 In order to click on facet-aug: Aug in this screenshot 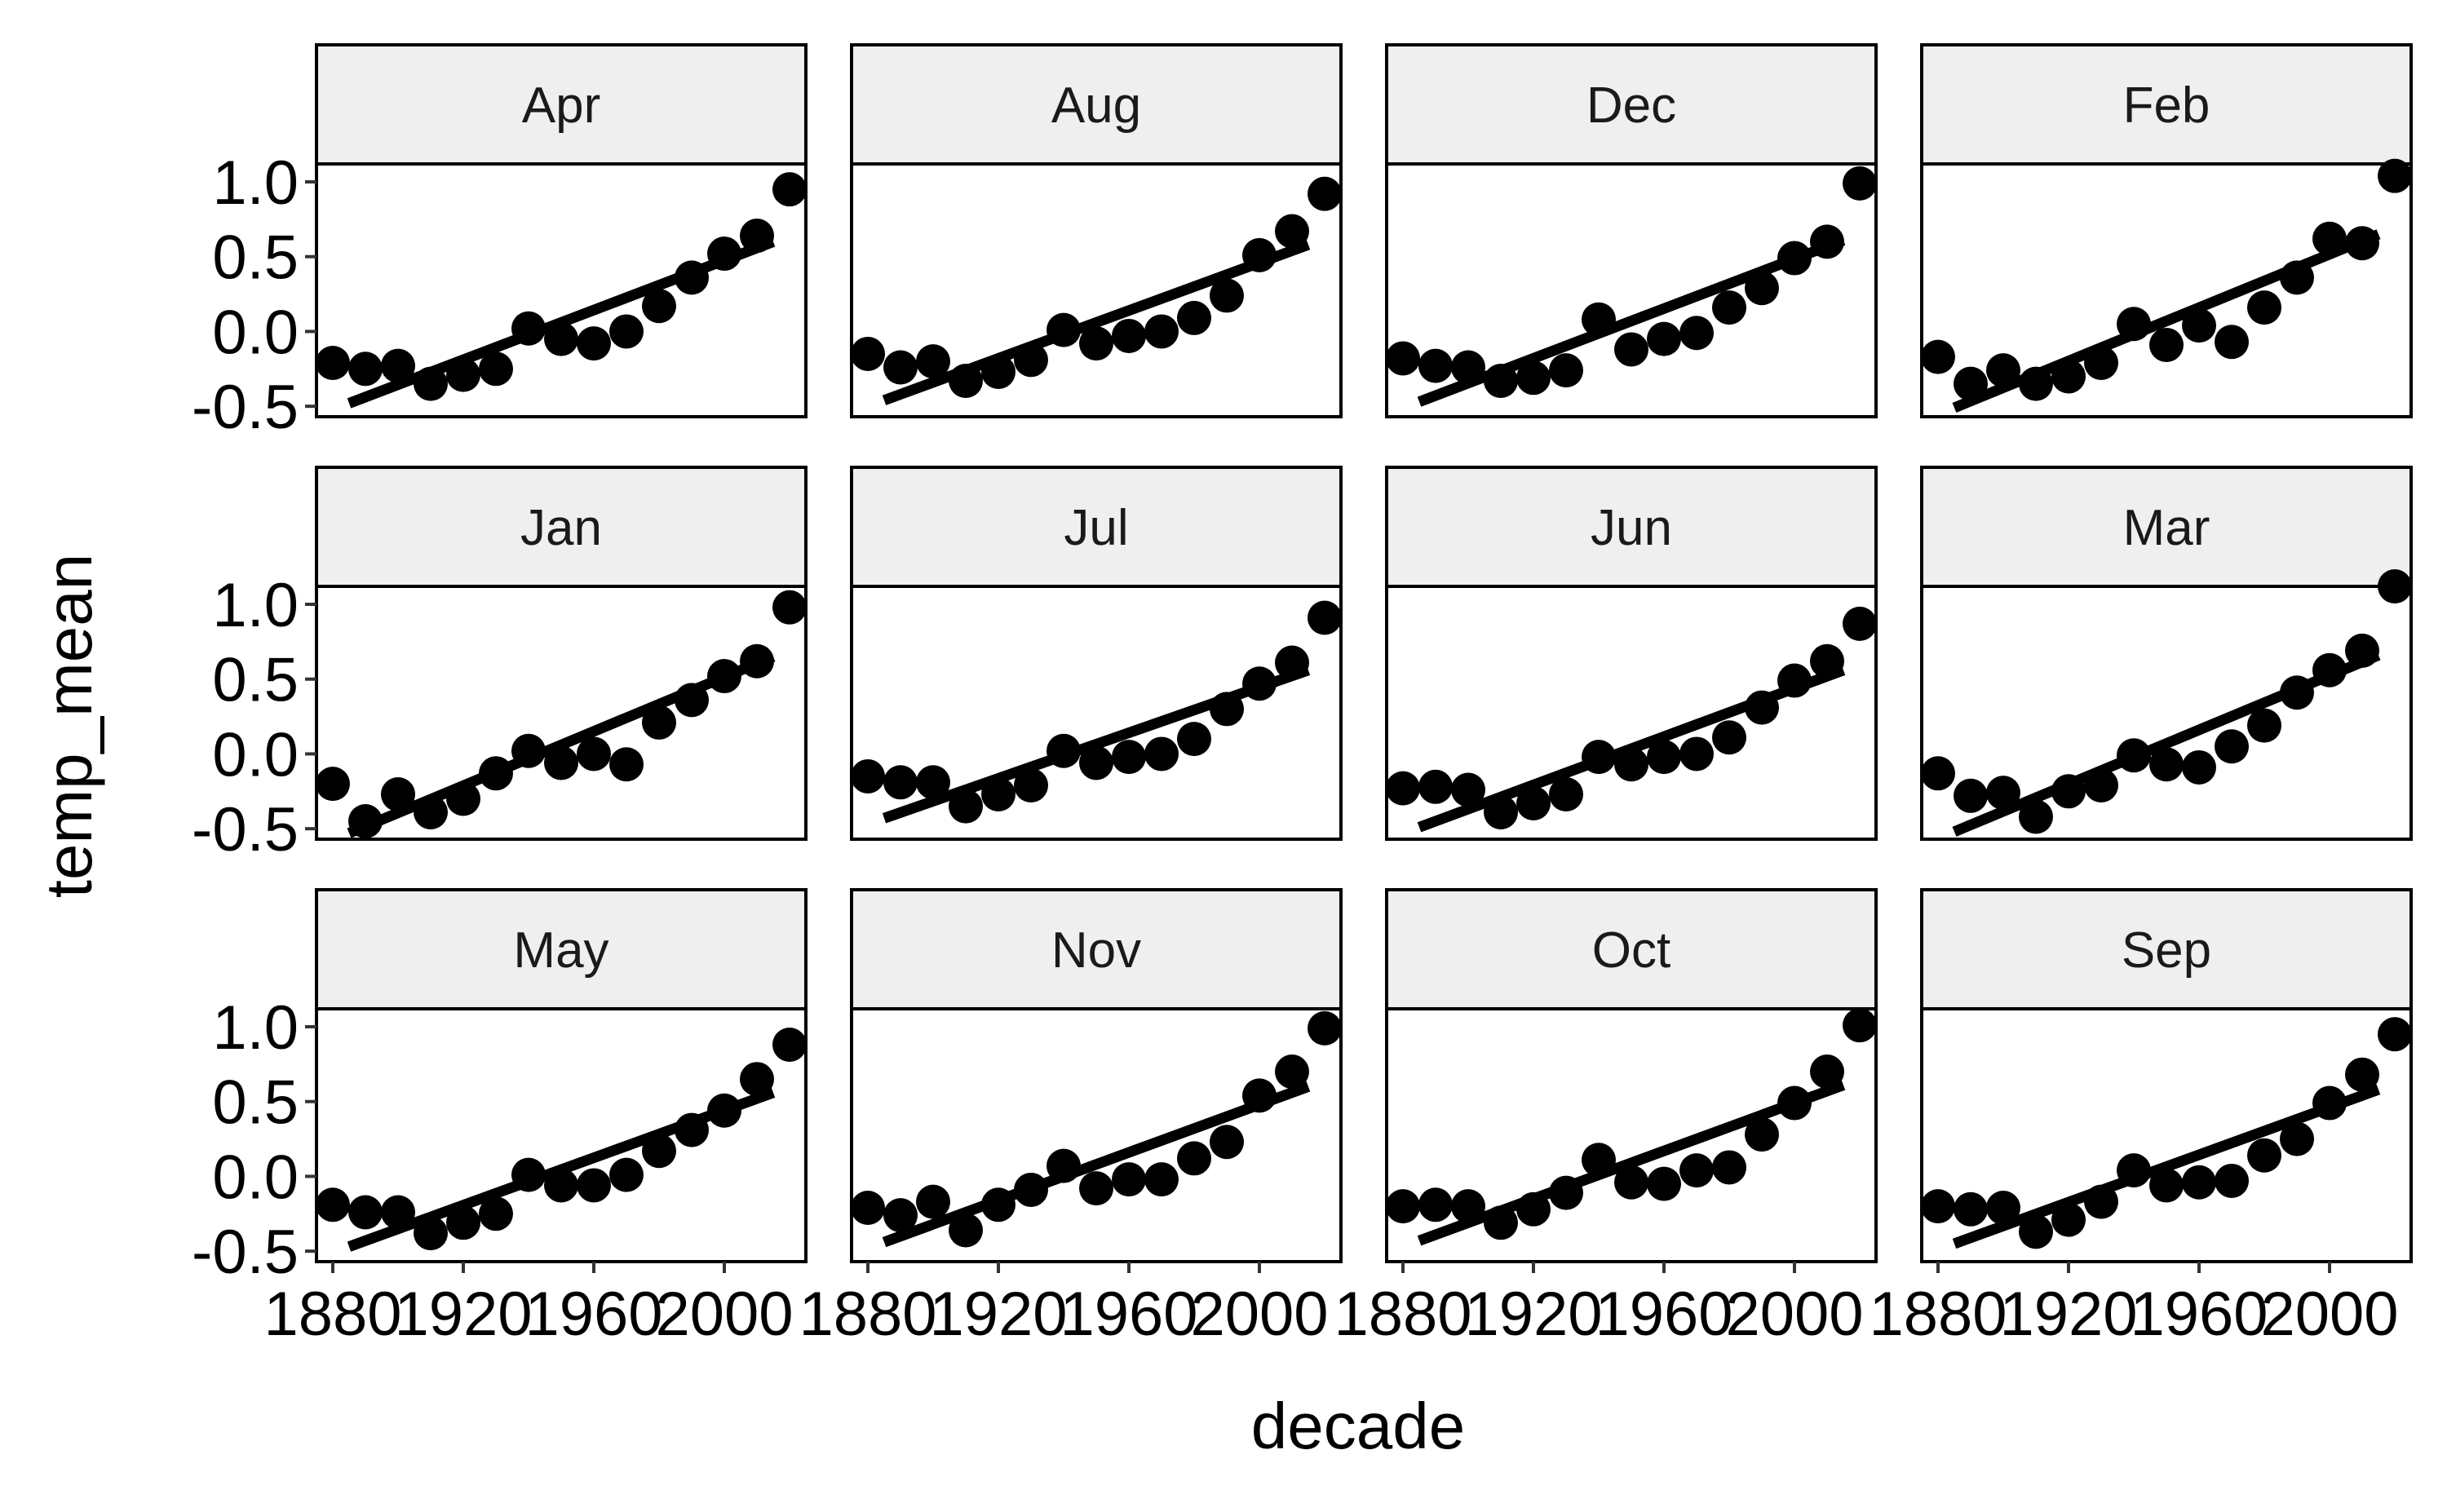, I will do `click(1096, 230)`.